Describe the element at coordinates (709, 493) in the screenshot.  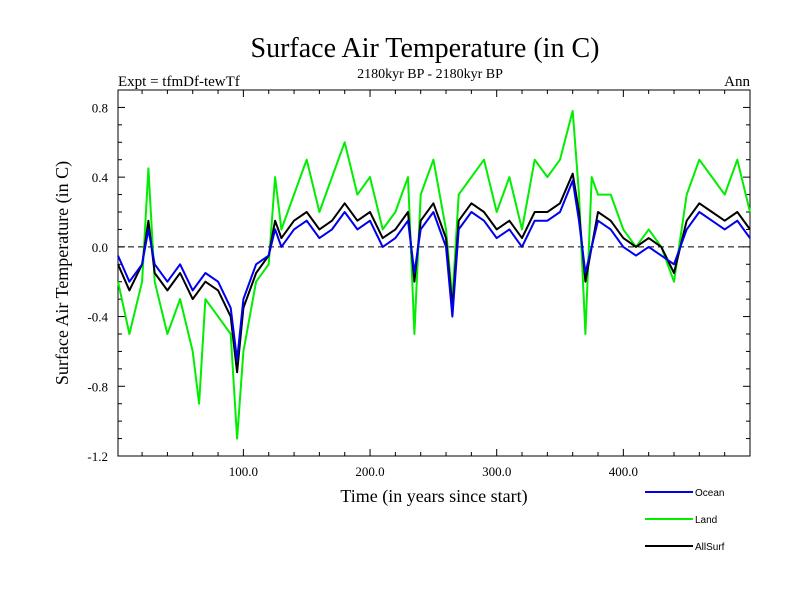
I see `legend-label-ocean: Ocean` at that location.